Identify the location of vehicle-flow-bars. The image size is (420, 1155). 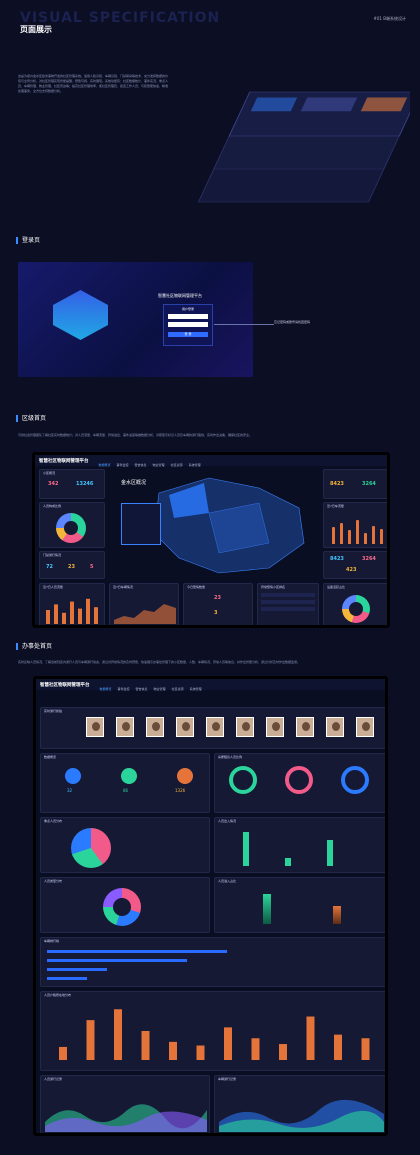
(358, 530).